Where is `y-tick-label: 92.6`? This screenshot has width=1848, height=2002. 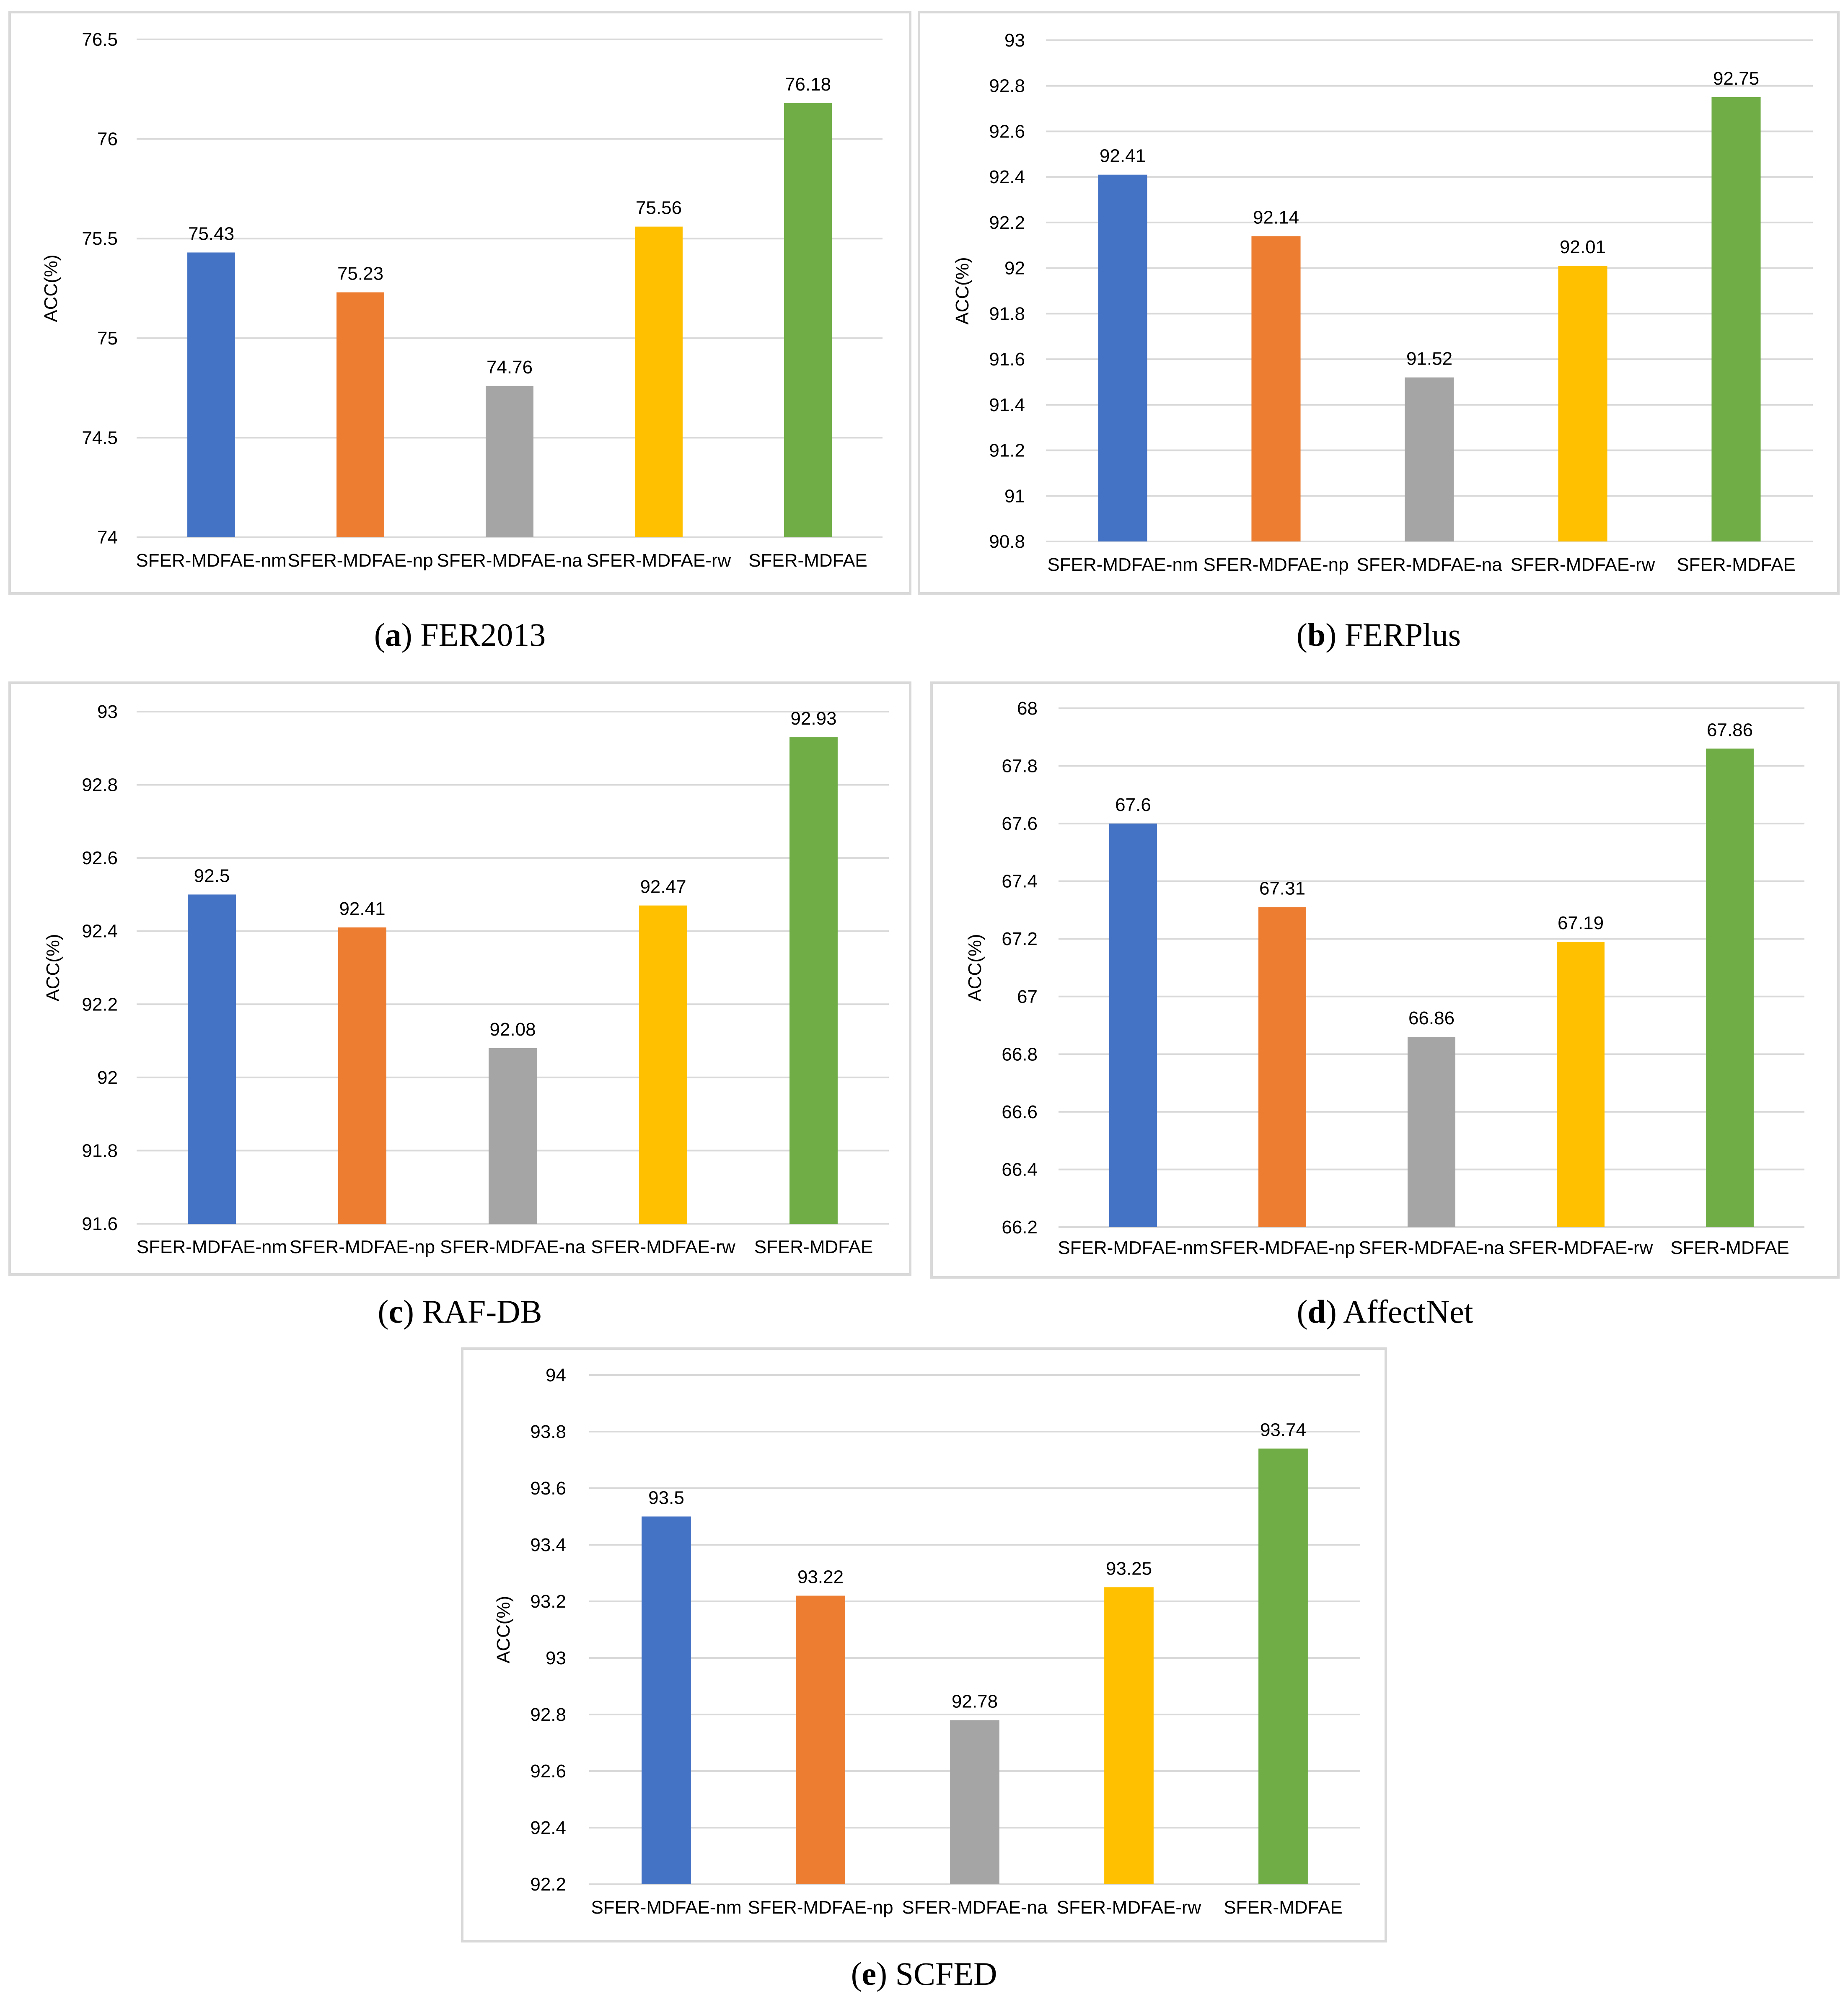 y-tick-label: 92.6 is located at coordinates (1007, 131).